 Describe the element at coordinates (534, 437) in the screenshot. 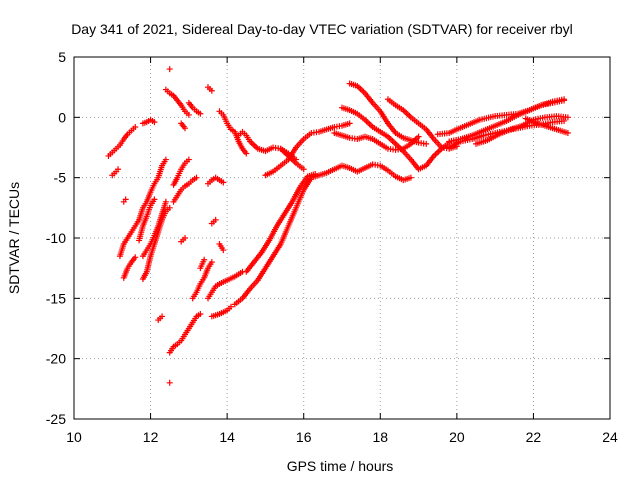

I see `x-tick-label: 22` at that location.